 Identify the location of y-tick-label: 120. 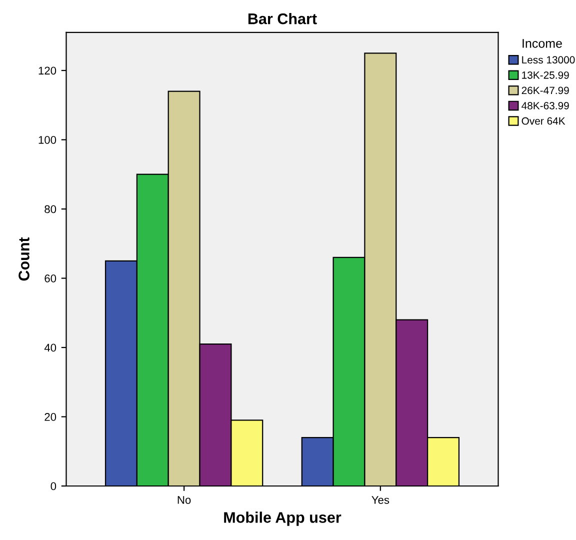
(47, 70).